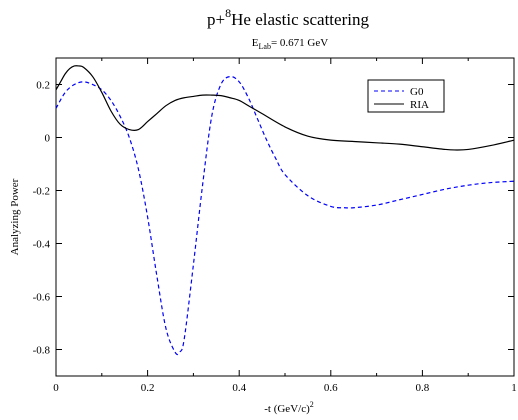 This screenshot has width=518, height=420. I want to click on x-axis-label-main: -t (GeV/c), so click(287, 409).